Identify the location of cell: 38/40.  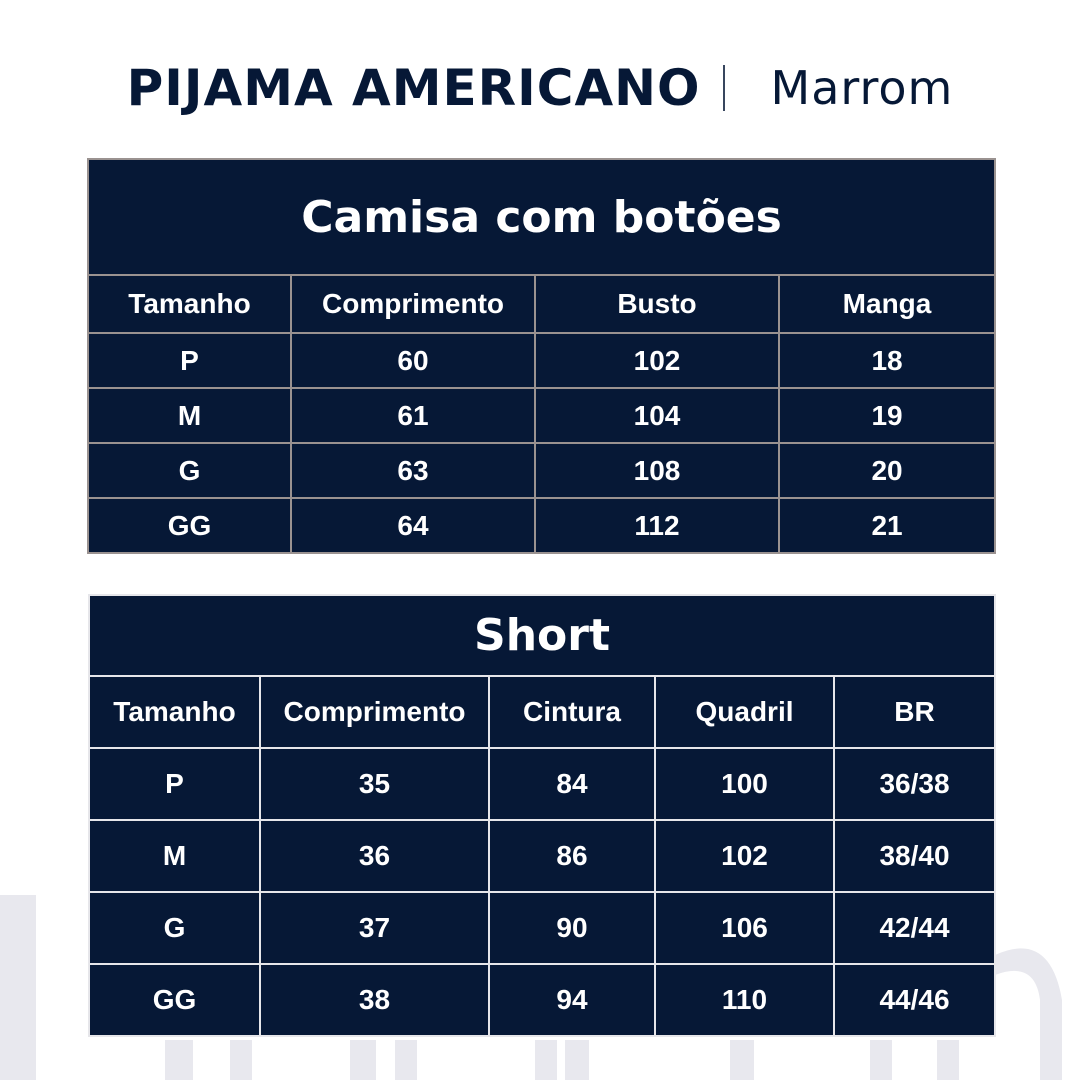
(914, 856).